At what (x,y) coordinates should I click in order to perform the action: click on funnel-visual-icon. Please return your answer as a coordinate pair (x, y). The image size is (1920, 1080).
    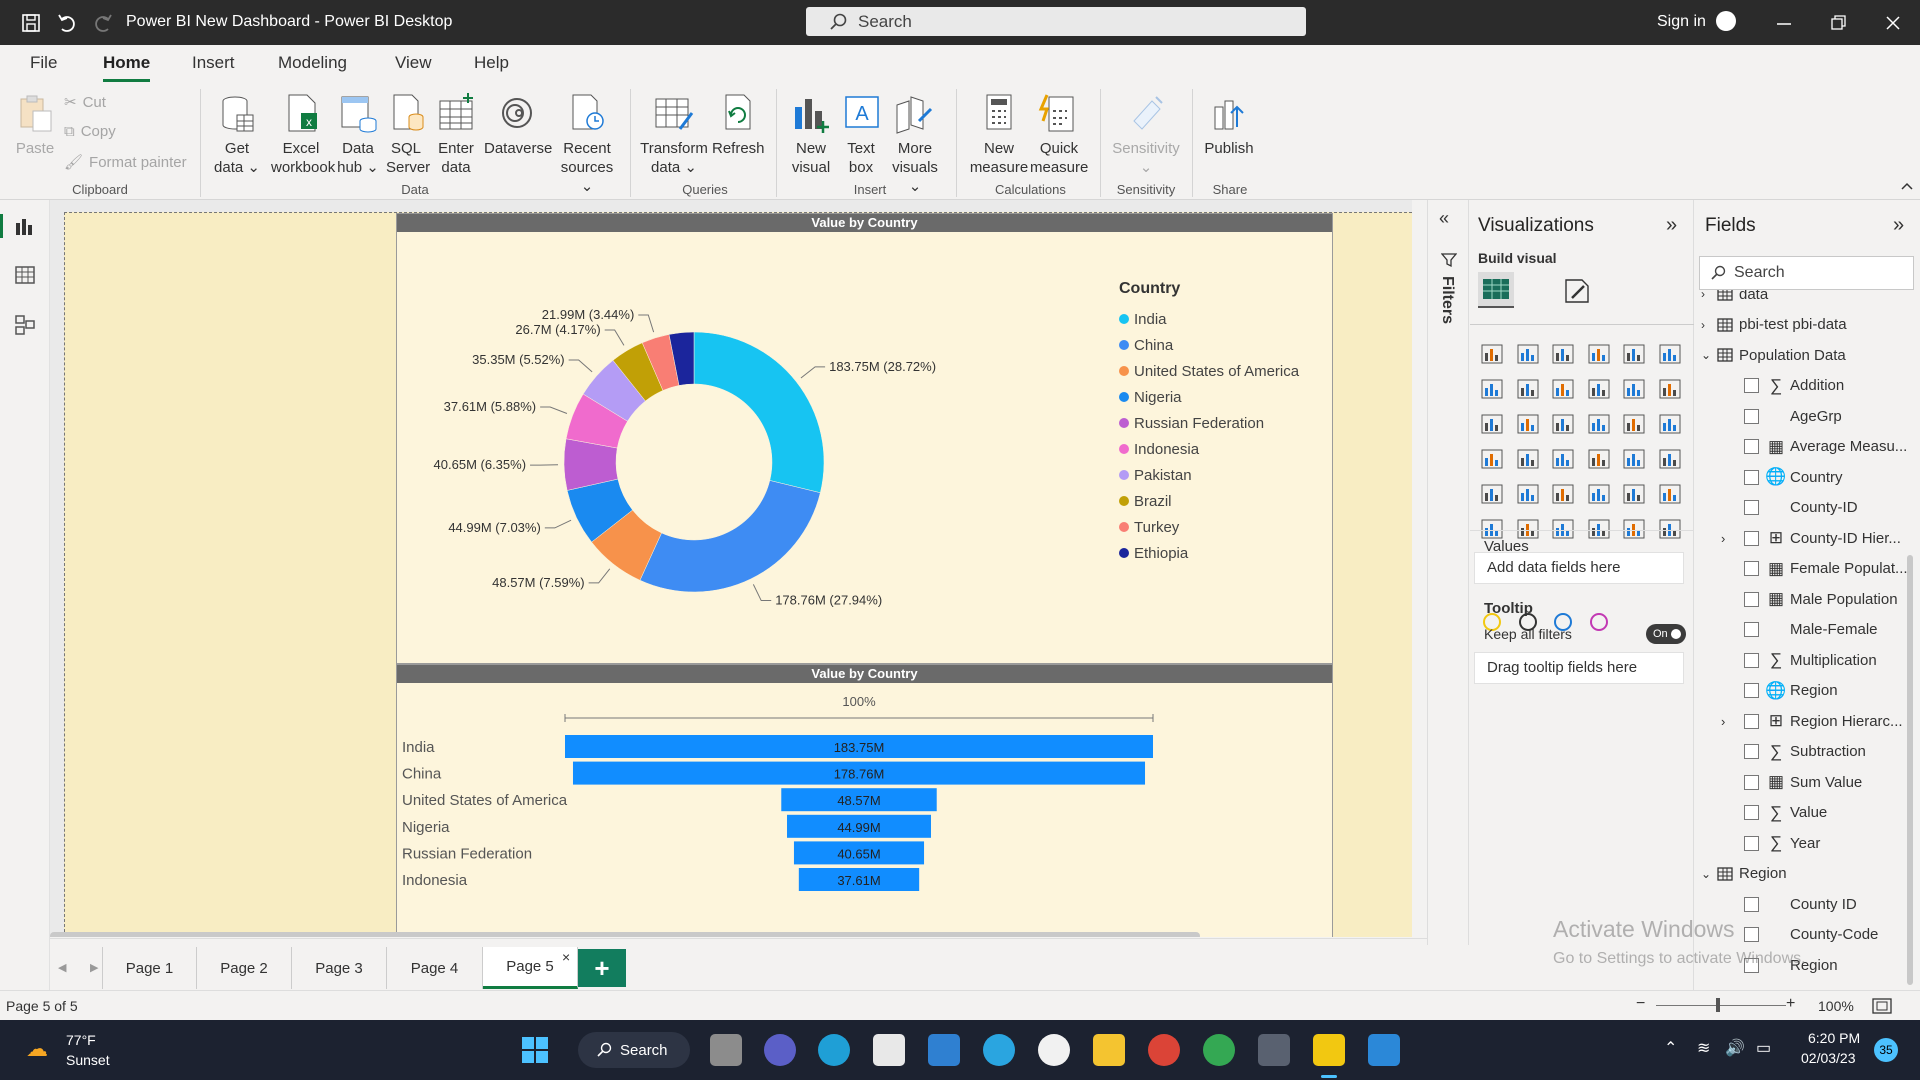
    Looking at the image, I should click on (1492, 424).